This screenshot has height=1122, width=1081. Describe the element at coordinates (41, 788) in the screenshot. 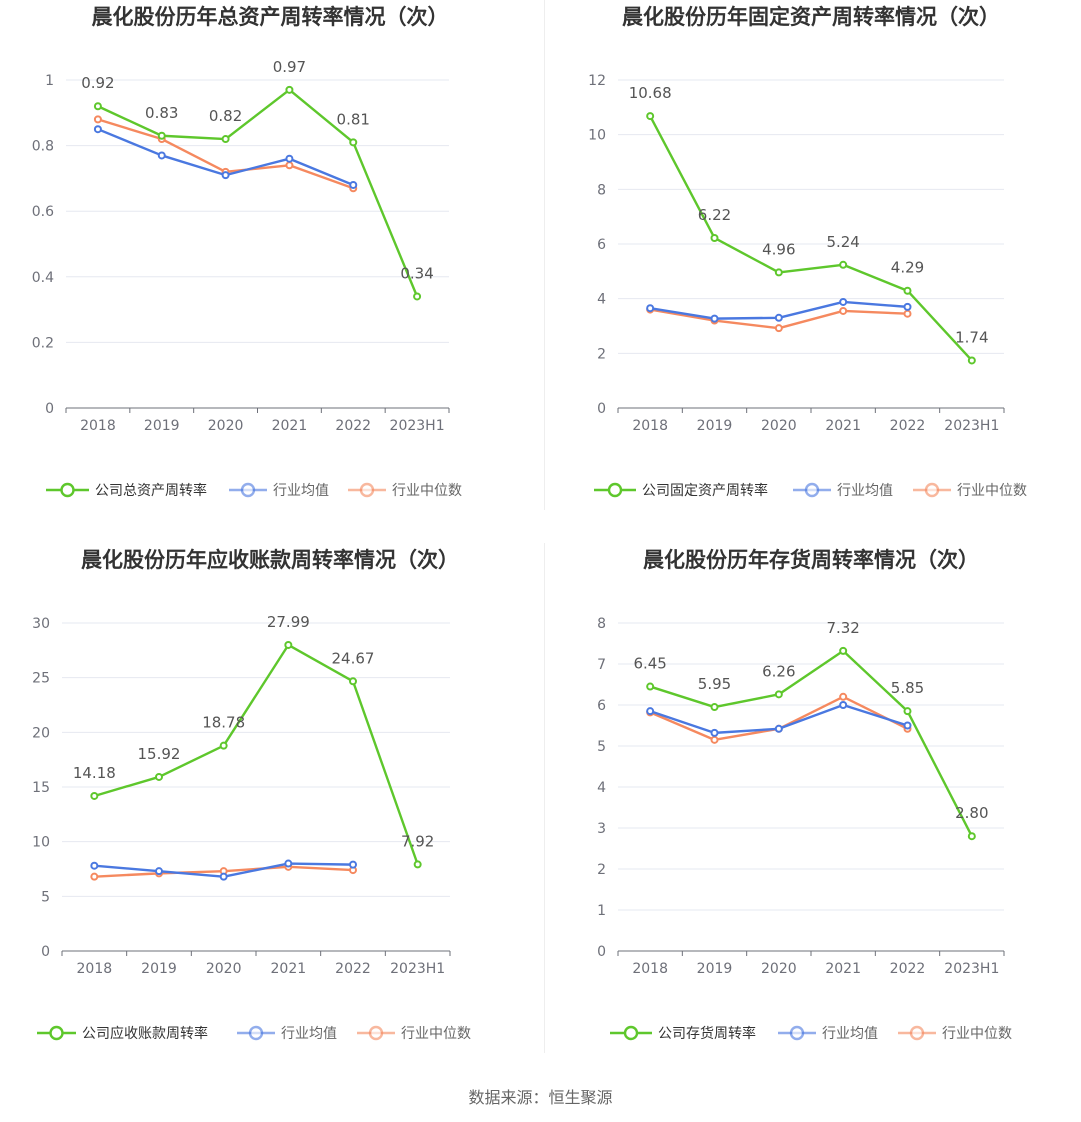

I see `y-tick-label: 15` at that location.